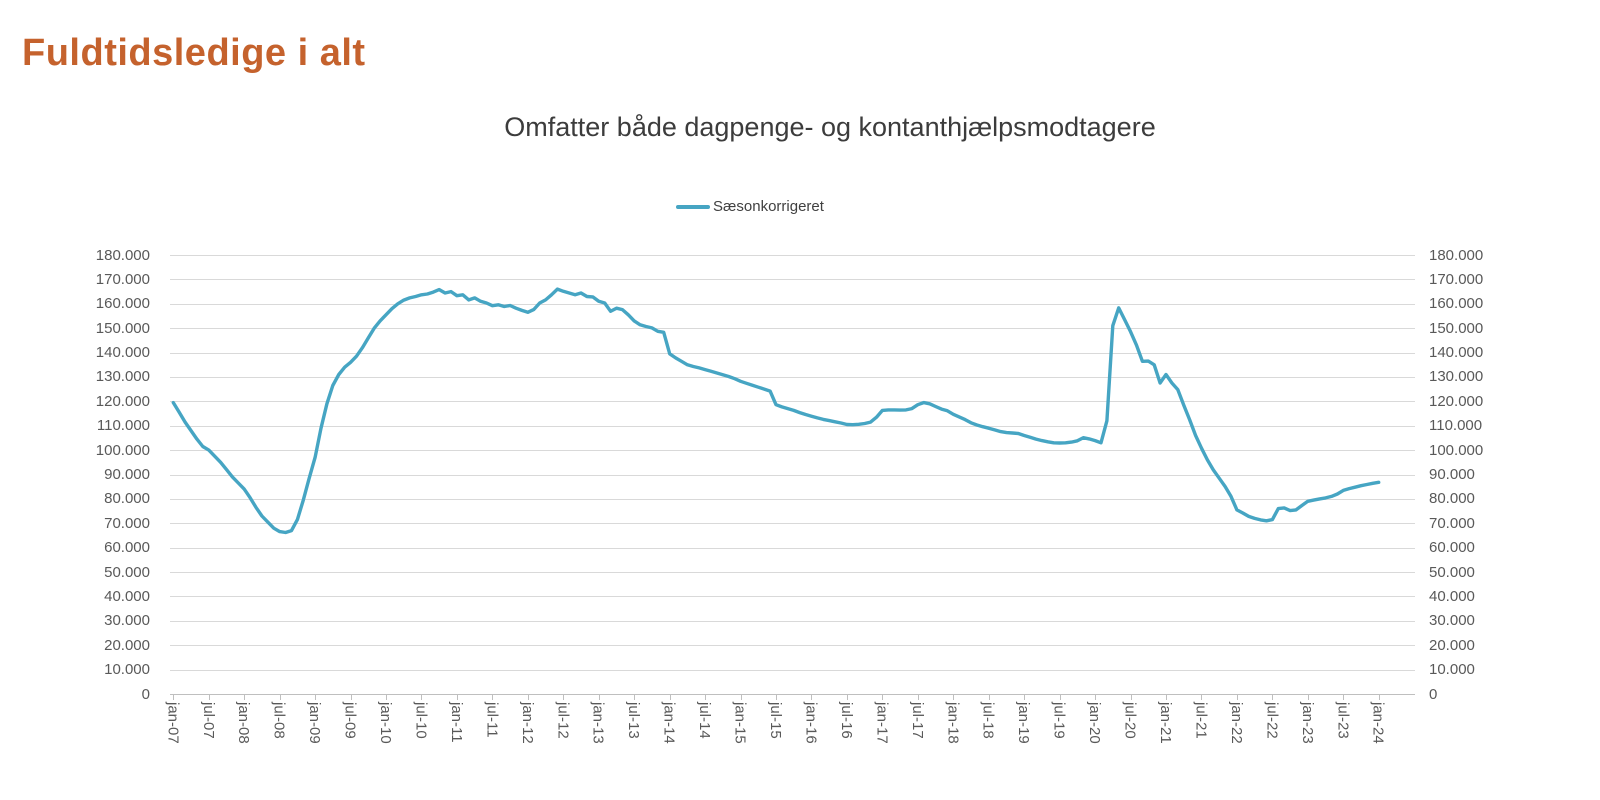 The image size is (1600, 800). What do you see at coordinates (811, 723) in the screenshot?
I see `x-tick-label: jan-16` at bounding box center [811, 723].